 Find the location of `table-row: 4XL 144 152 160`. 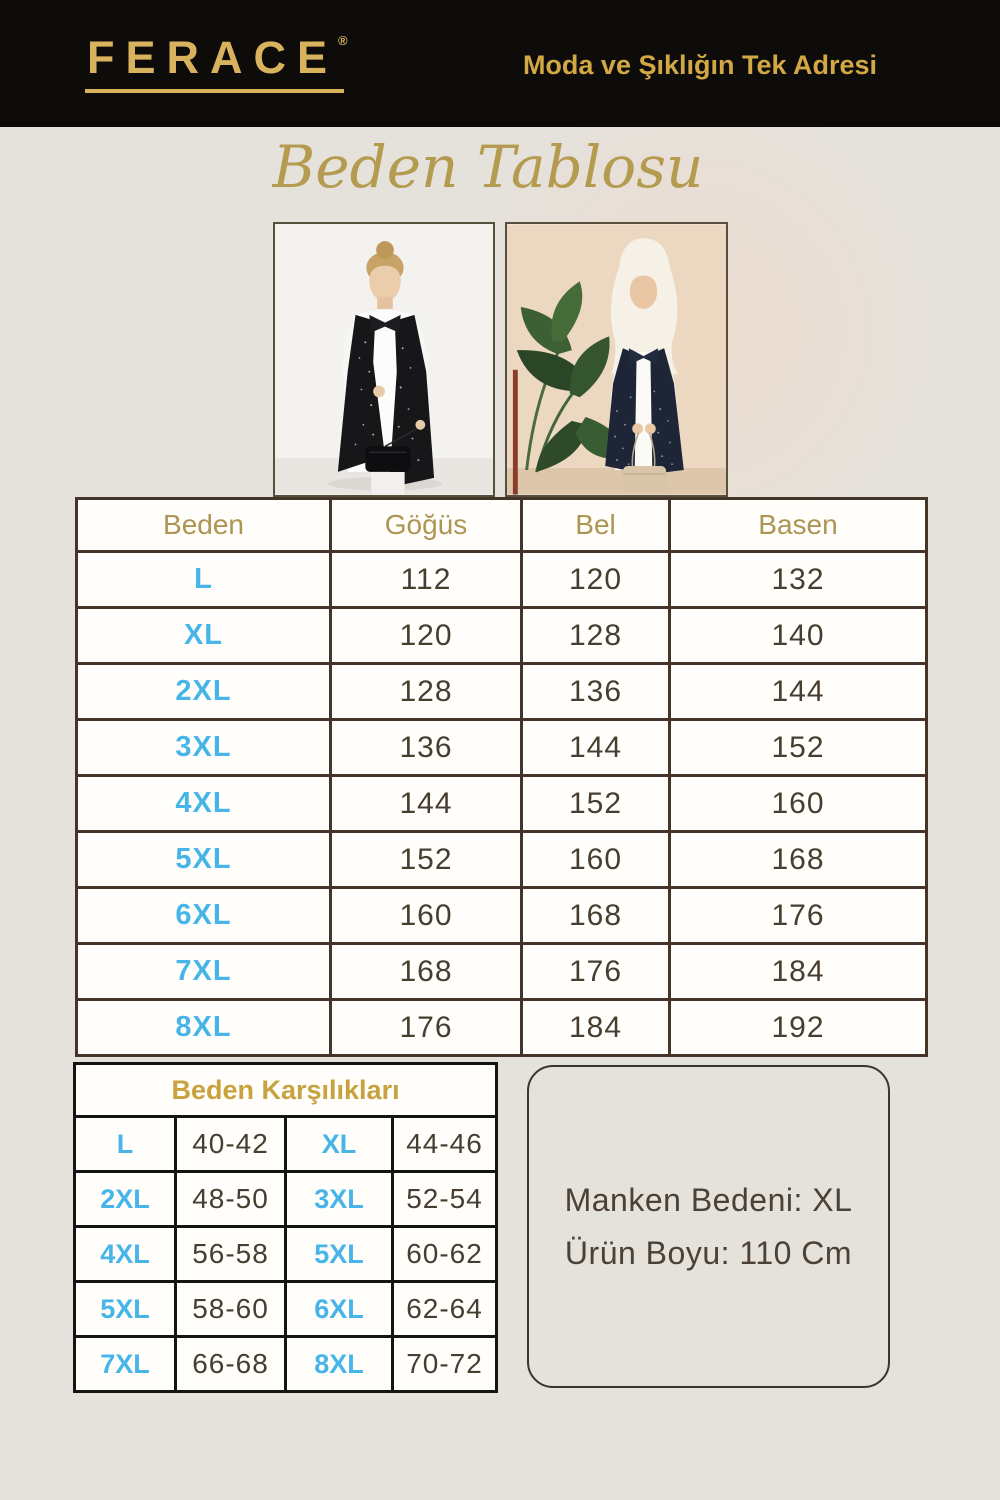

table-row: 4XL 144 152 160 is located at coordinates (501, 803).